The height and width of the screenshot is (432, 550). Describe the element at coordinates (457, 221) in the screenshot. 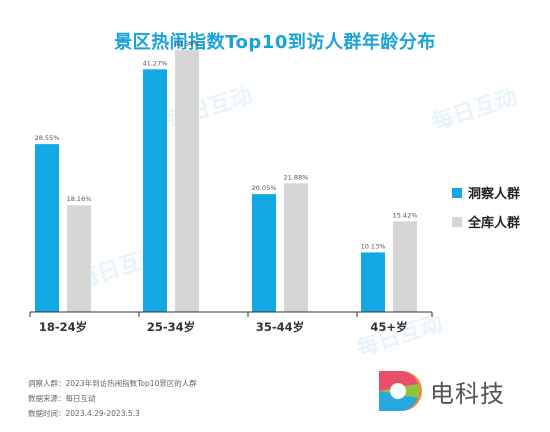

I see `legend-swatch-all` at that location.